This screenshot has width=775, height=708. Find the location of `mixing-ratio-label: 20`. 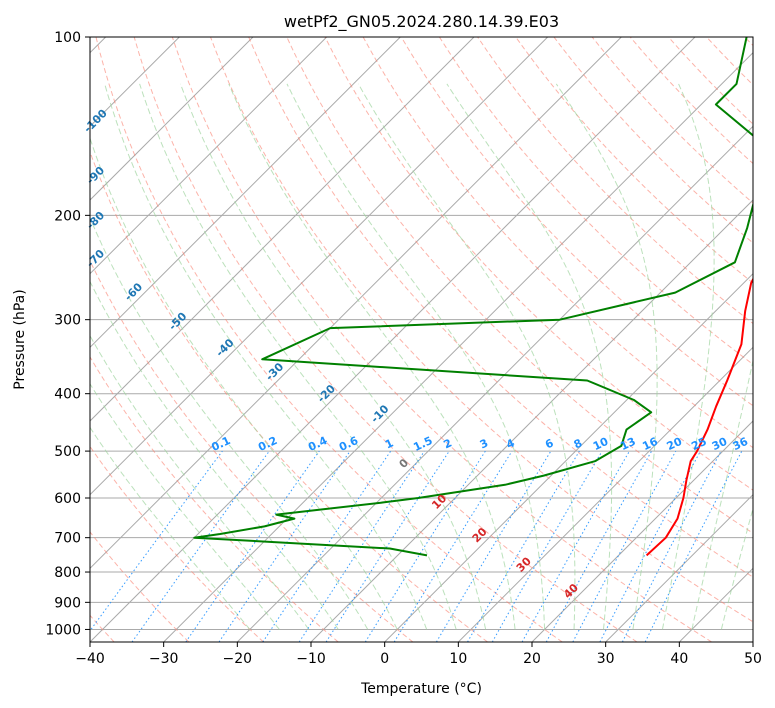

mixing-ratio-label: 20 is located at coordinates (675, 444).